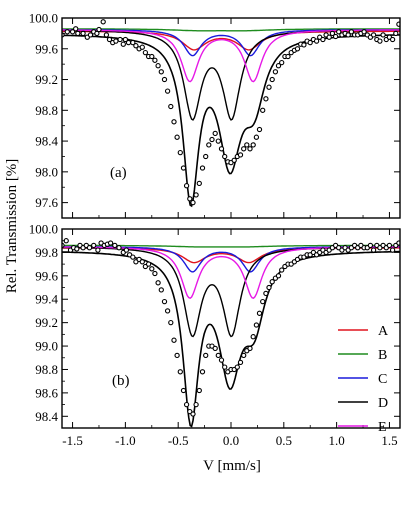 This screenshot has width=407, height=507. I want to click on x-tick-label: 1.0, so click(337, 440).